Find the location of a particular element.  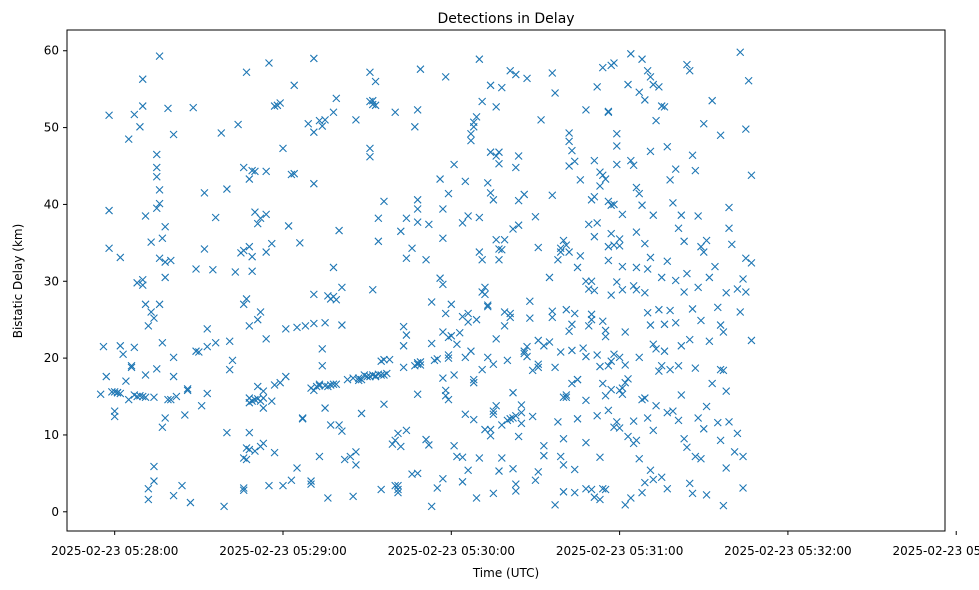

x-tick-label: 2025-02-23 05:29:00 is located at coordinates (282, 551).